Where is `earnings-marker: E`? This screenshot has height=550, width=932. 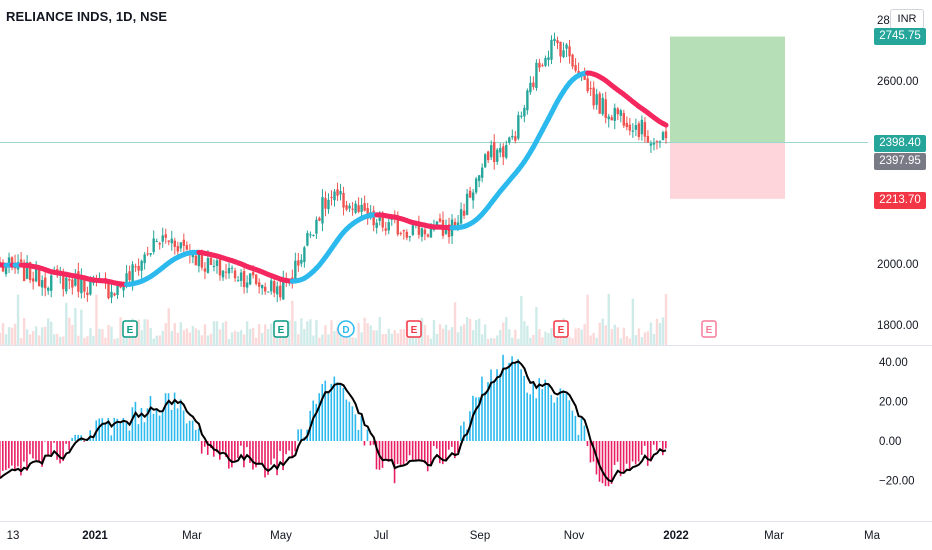
earnings-marker: E is located at coordinates (414, 329).